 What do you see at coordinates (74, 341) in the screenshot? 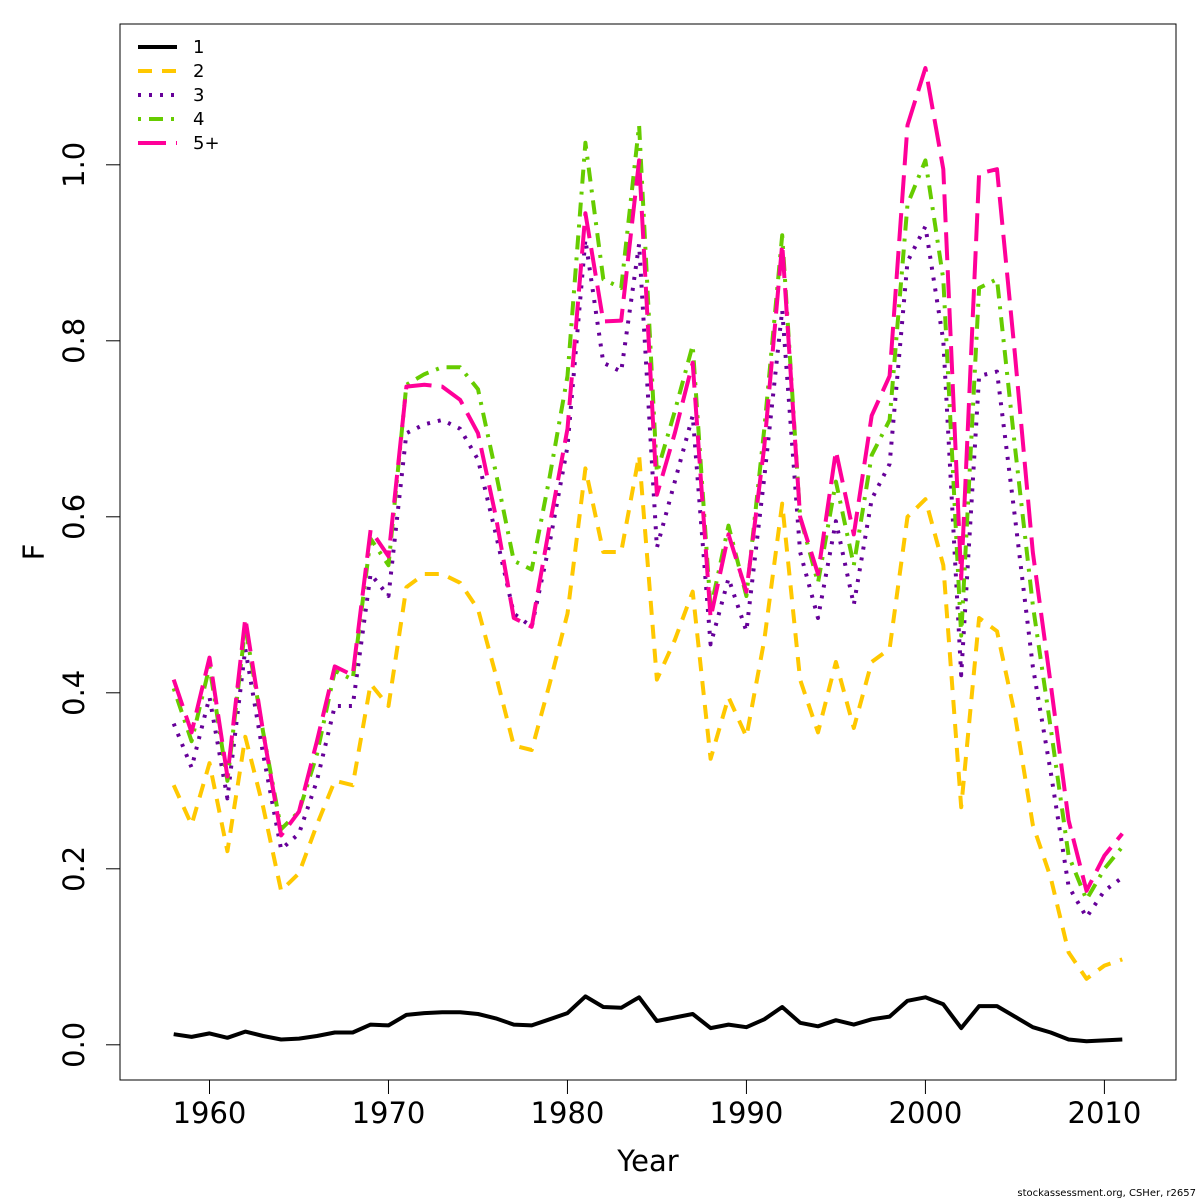
I see `y-tick-label: 0.8` at bounding box center [74, 341].